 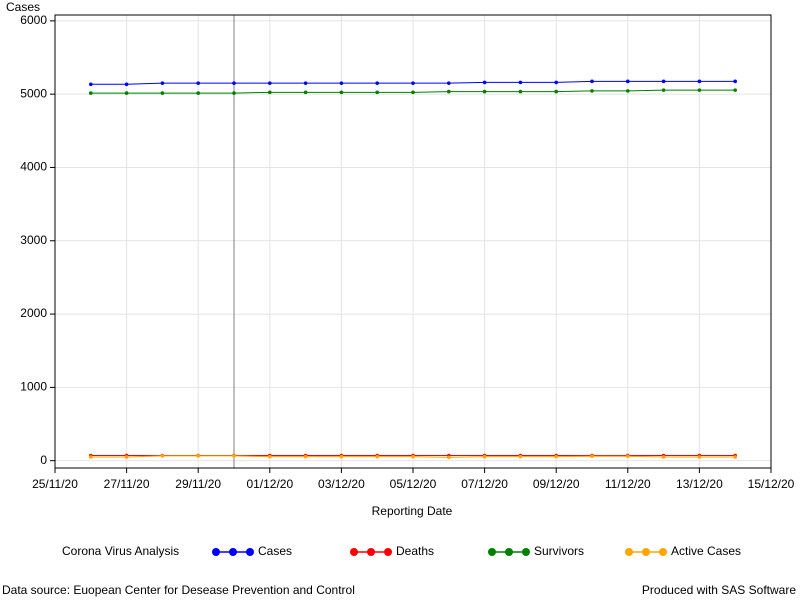 I want to click on legend-item: Active Cases, so click(x=683, y=551).